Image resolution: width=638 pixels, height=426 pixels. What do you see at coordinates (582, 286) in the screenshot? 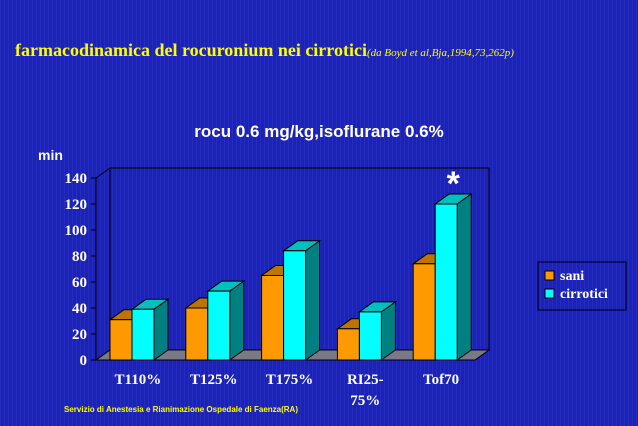
I see `legend-box` at bounding box center [582, 286].